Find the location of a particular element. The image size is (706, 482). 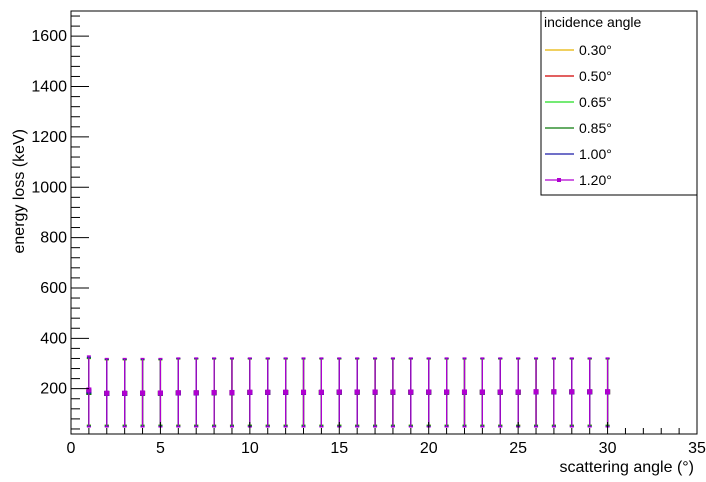

legend-entry: 0.50° is located at coordinates (595, 76).